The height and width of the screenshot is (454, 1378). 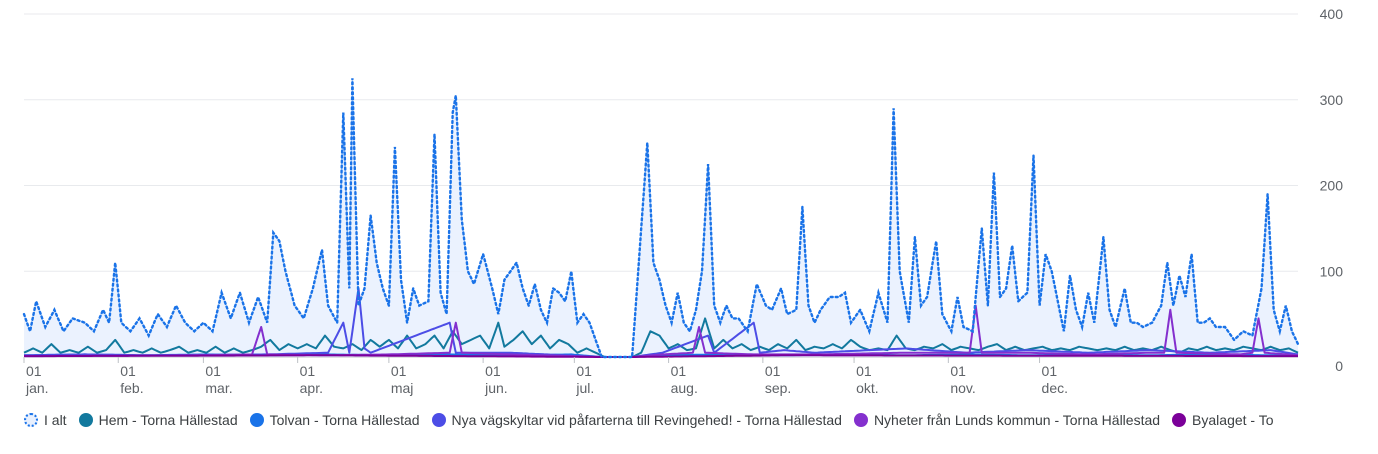 What do you see at coordinates (1233, 420) in the screenshot?
I see `legend-label: Byalaget - To` at bounding box center [1233, 420].